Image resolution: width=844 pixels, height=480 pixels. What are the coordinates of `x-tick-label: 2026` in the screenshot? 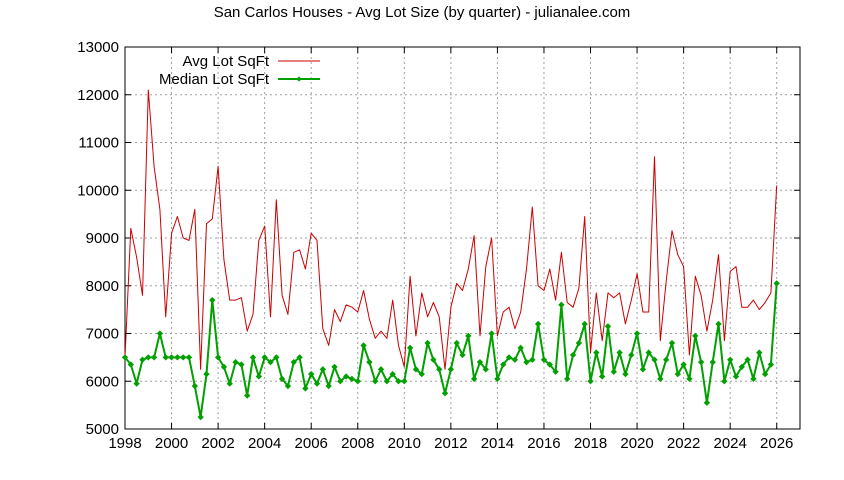 It's located at (776, 443).